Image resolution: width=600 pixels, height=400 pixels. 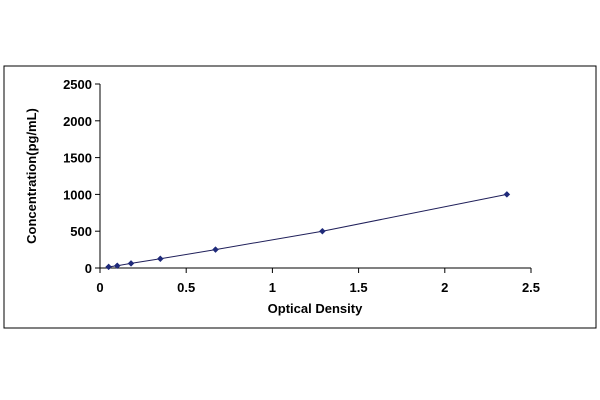 What do you see at coordinates (272, 287) in the screenshot?
I see `x-tick-label: 1` at bounding box center [272, 287].